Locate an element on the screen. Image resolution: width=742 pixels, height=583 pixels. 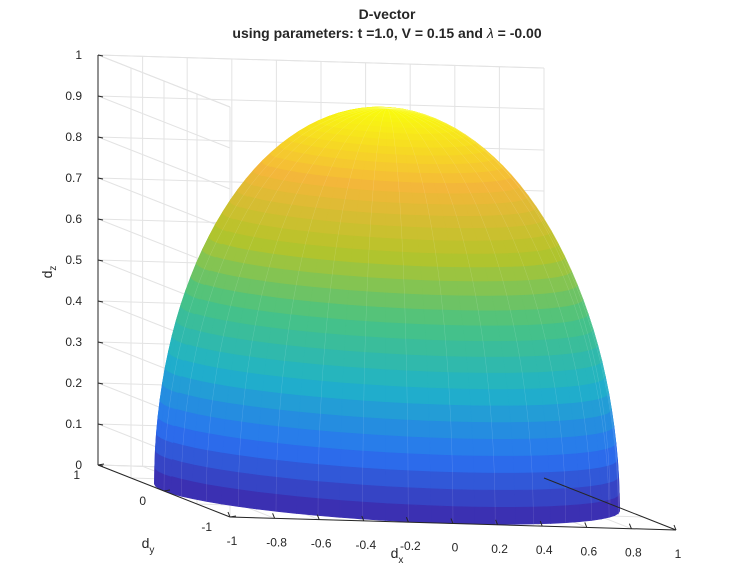
z-tick-label: 0 is located at coordinates (78, 465).